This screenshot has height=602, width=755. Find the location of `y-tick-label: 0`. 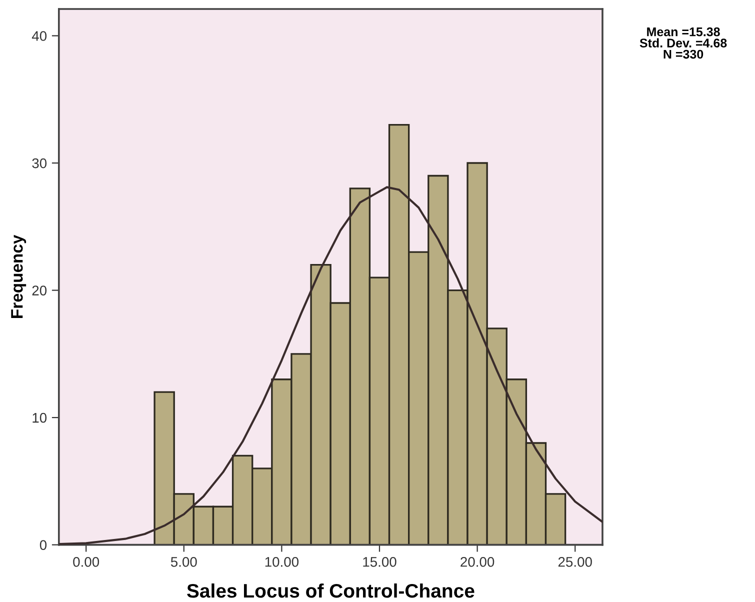

y-tick-label: 0 is located at coordinates (43, 545).